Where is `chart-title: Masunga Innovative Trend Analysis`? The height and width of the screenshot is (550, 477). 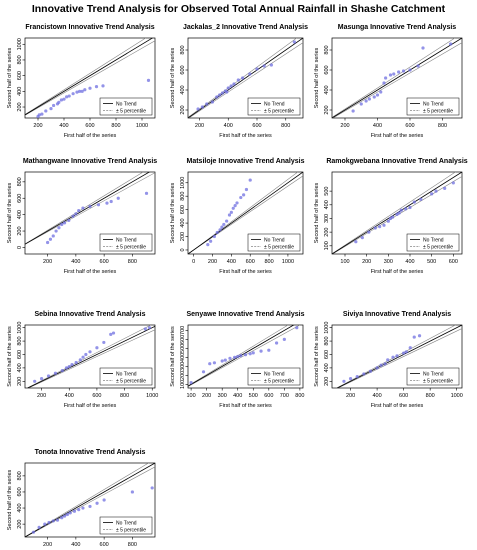
chart-title: Masunga Innovative Trend Analysis is located at coordinates (397, 27).